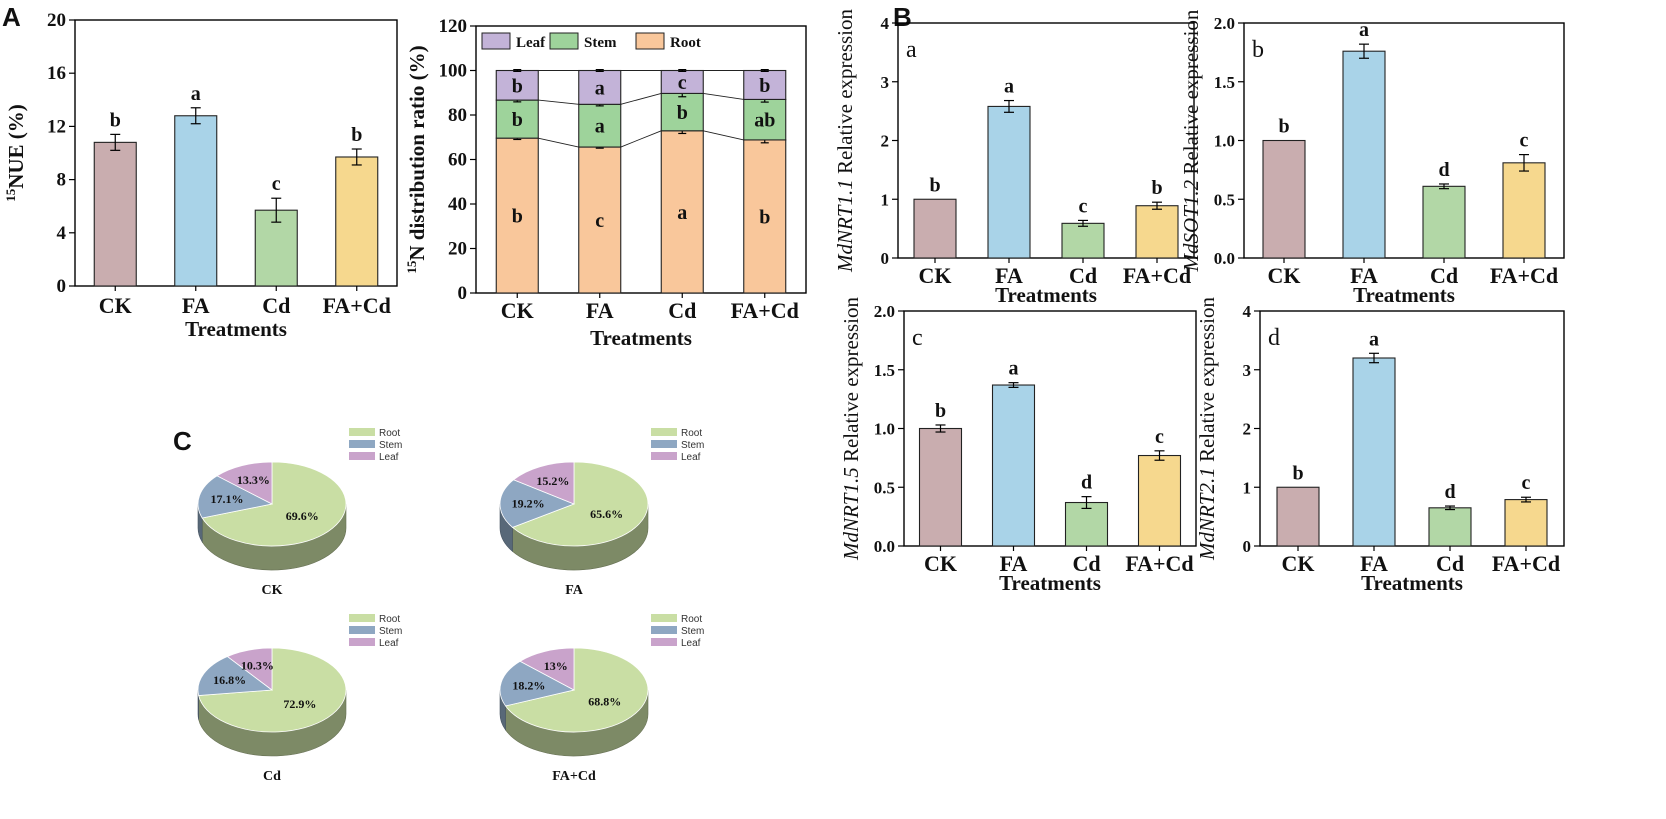 This screenshot has width=1666, height=819. I want to click on bar-segment-root, so click(682, 212).